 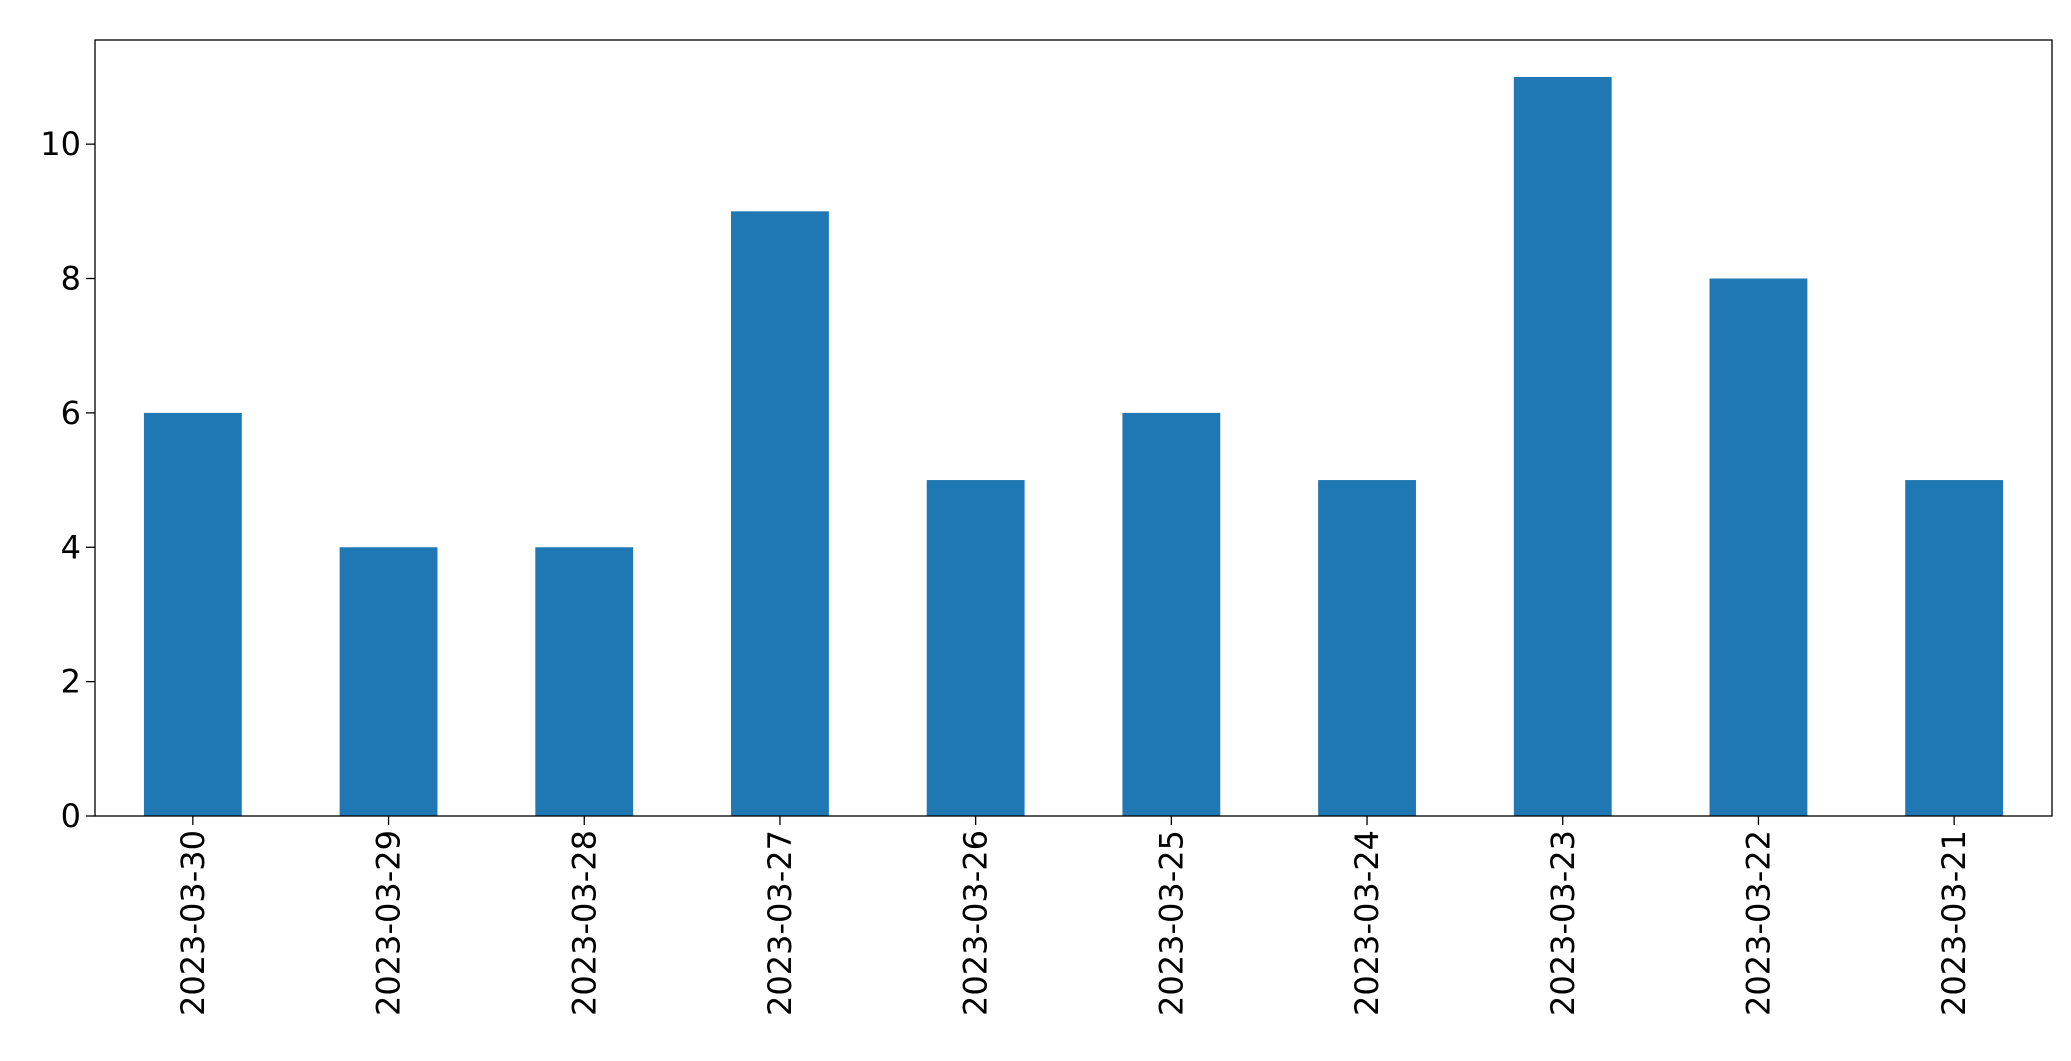 I want to click on y-tick-label: 0, so click(x=71, y=816).